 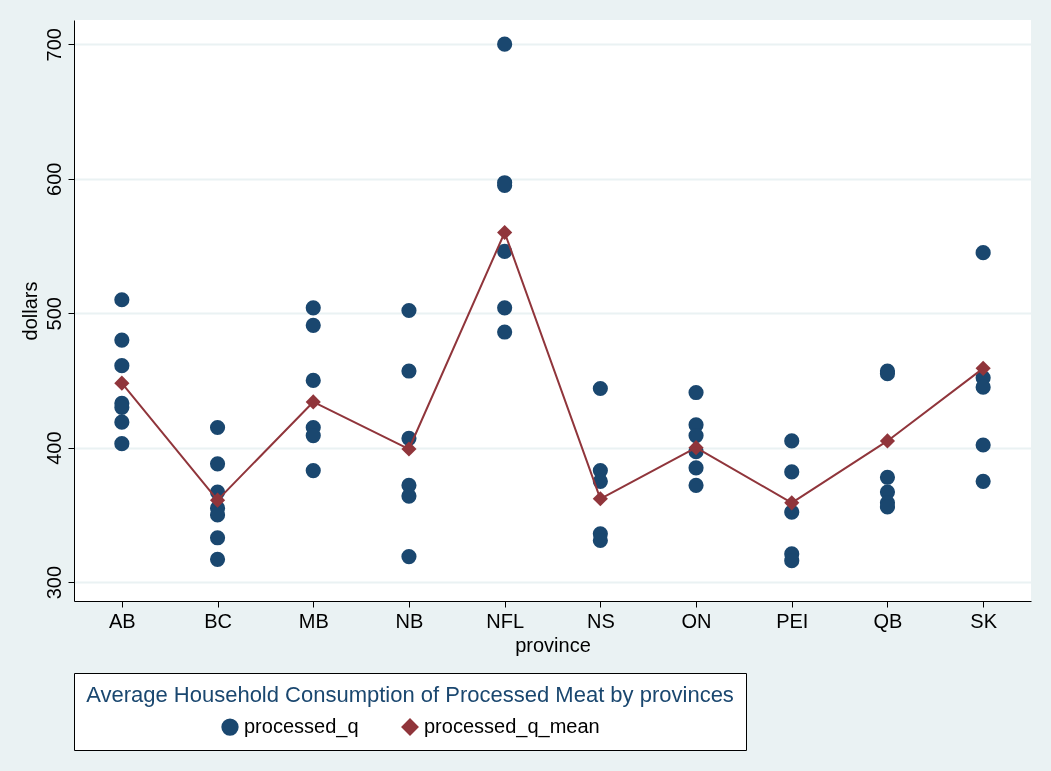 I want to click on x-tick-label: NS, so click(x=600, y=620).